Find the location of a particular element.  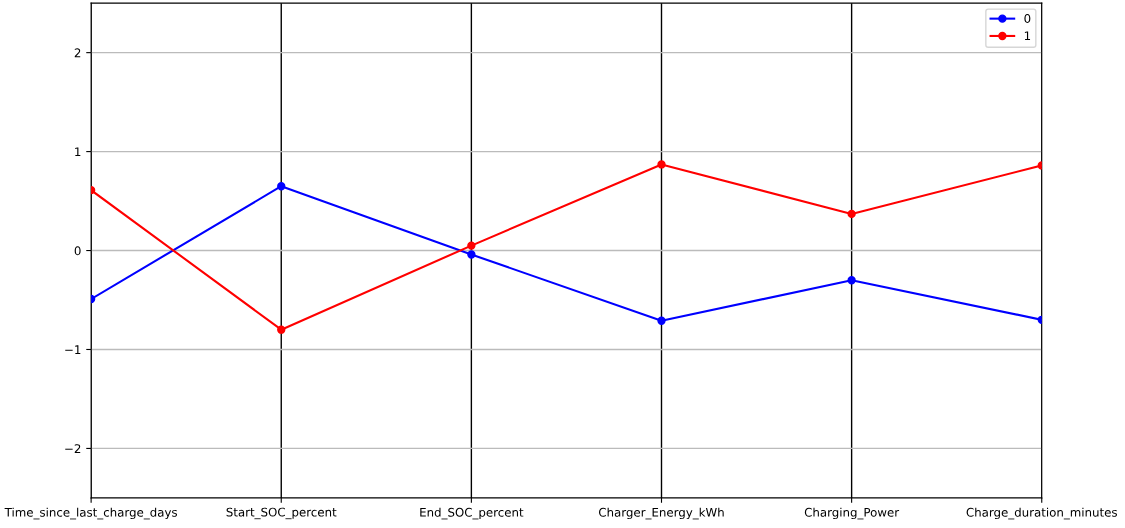

y-tick-label: −2 is located at coordinates (73, 448).